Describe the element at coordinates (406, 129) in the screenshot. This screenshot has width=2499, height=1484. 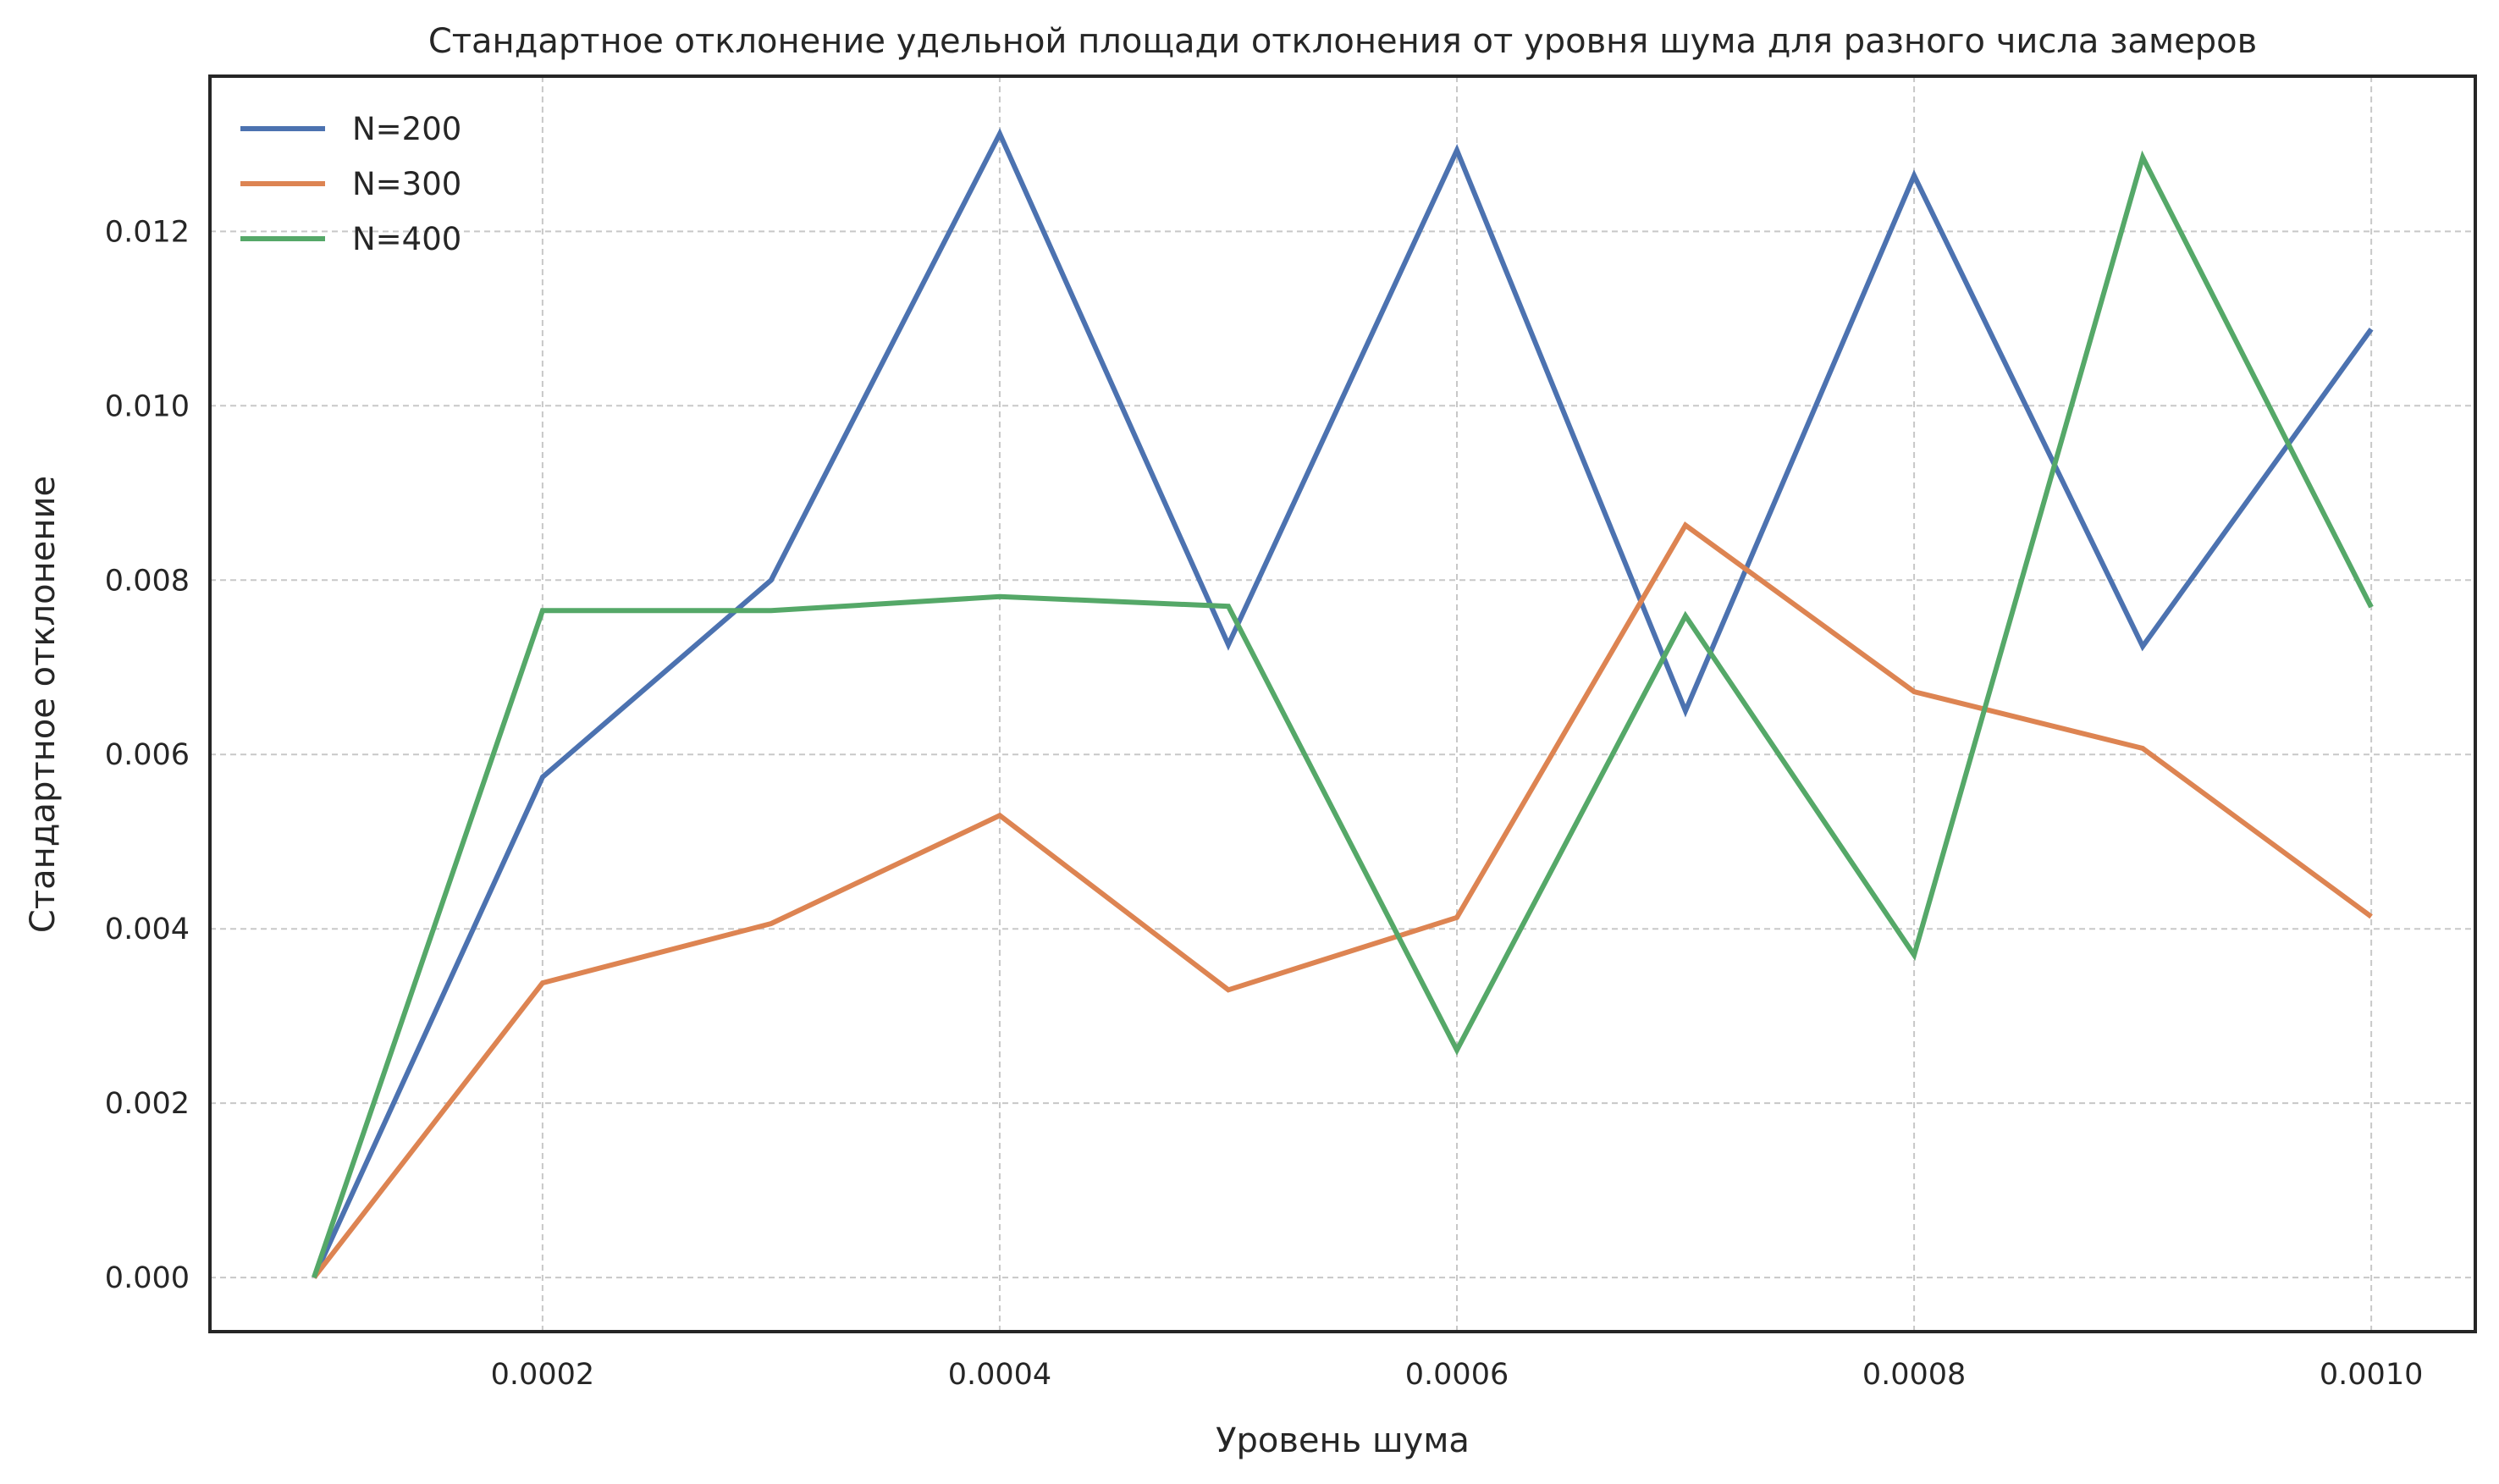
I see `legend-label: N=200` at that location.